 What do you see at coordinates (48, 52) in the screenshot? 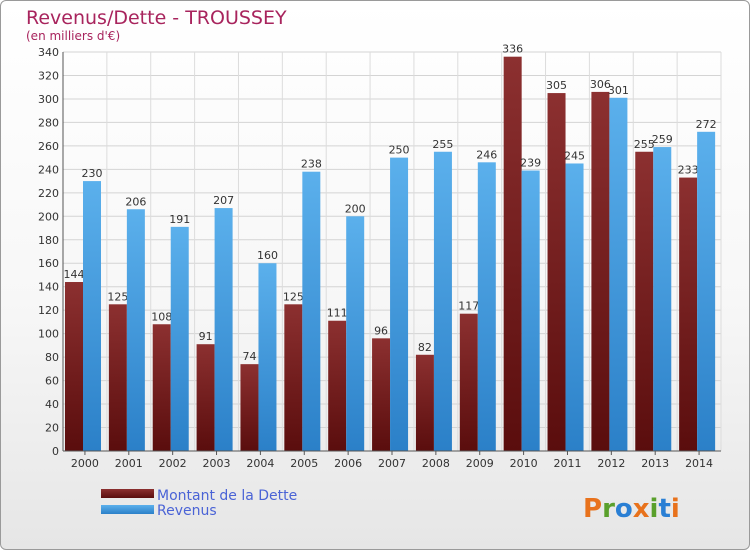
I see `y-tick-label: 340` at bounding box center [48, 52].